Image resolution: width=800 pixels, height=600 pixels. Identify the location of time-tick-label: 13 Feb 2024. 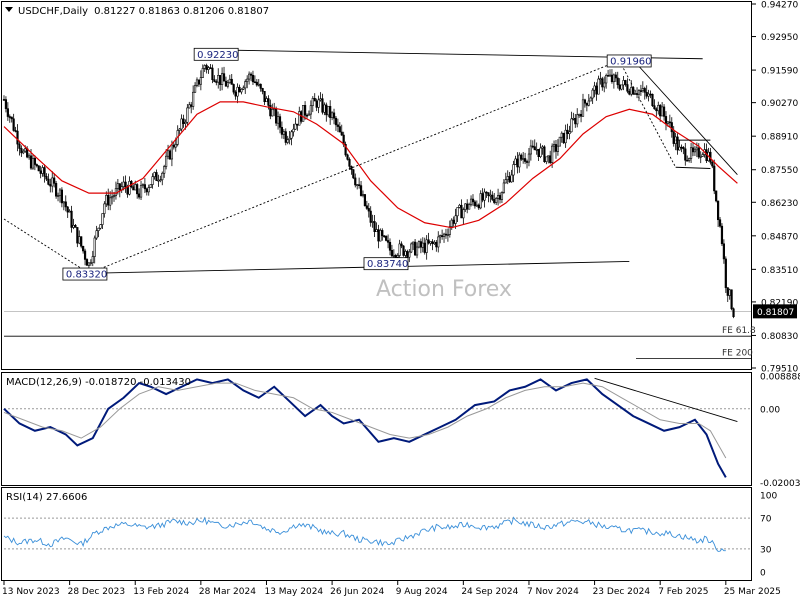
(161, 592).